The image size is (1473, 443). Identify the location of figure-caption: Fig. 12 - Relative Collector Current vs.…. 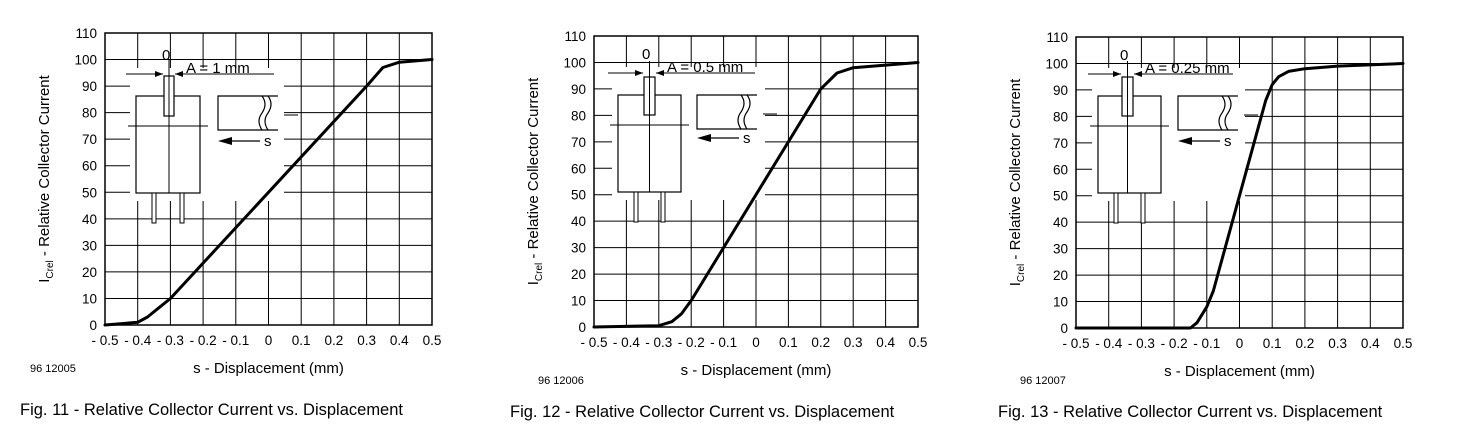
(702, 412).